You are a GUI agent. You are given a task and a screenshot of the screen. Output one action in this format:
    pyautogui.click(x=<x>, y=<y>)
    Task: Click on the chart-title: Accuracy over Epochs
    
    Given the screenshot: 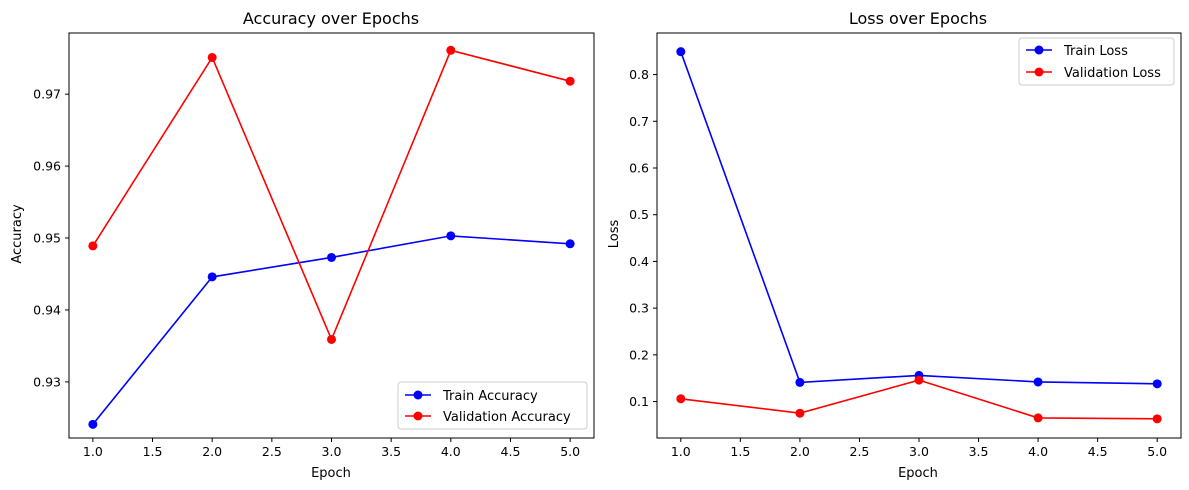 What is the action you would take?
    pyautogui.click(x=331, y=18)
    